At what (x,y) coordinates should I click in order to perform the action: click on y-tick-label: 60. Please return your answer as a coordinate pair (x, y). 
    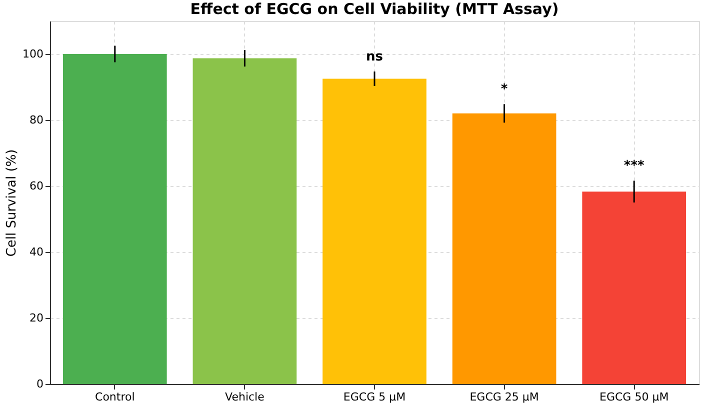
    Looking at the image, I should click on (37, 186).